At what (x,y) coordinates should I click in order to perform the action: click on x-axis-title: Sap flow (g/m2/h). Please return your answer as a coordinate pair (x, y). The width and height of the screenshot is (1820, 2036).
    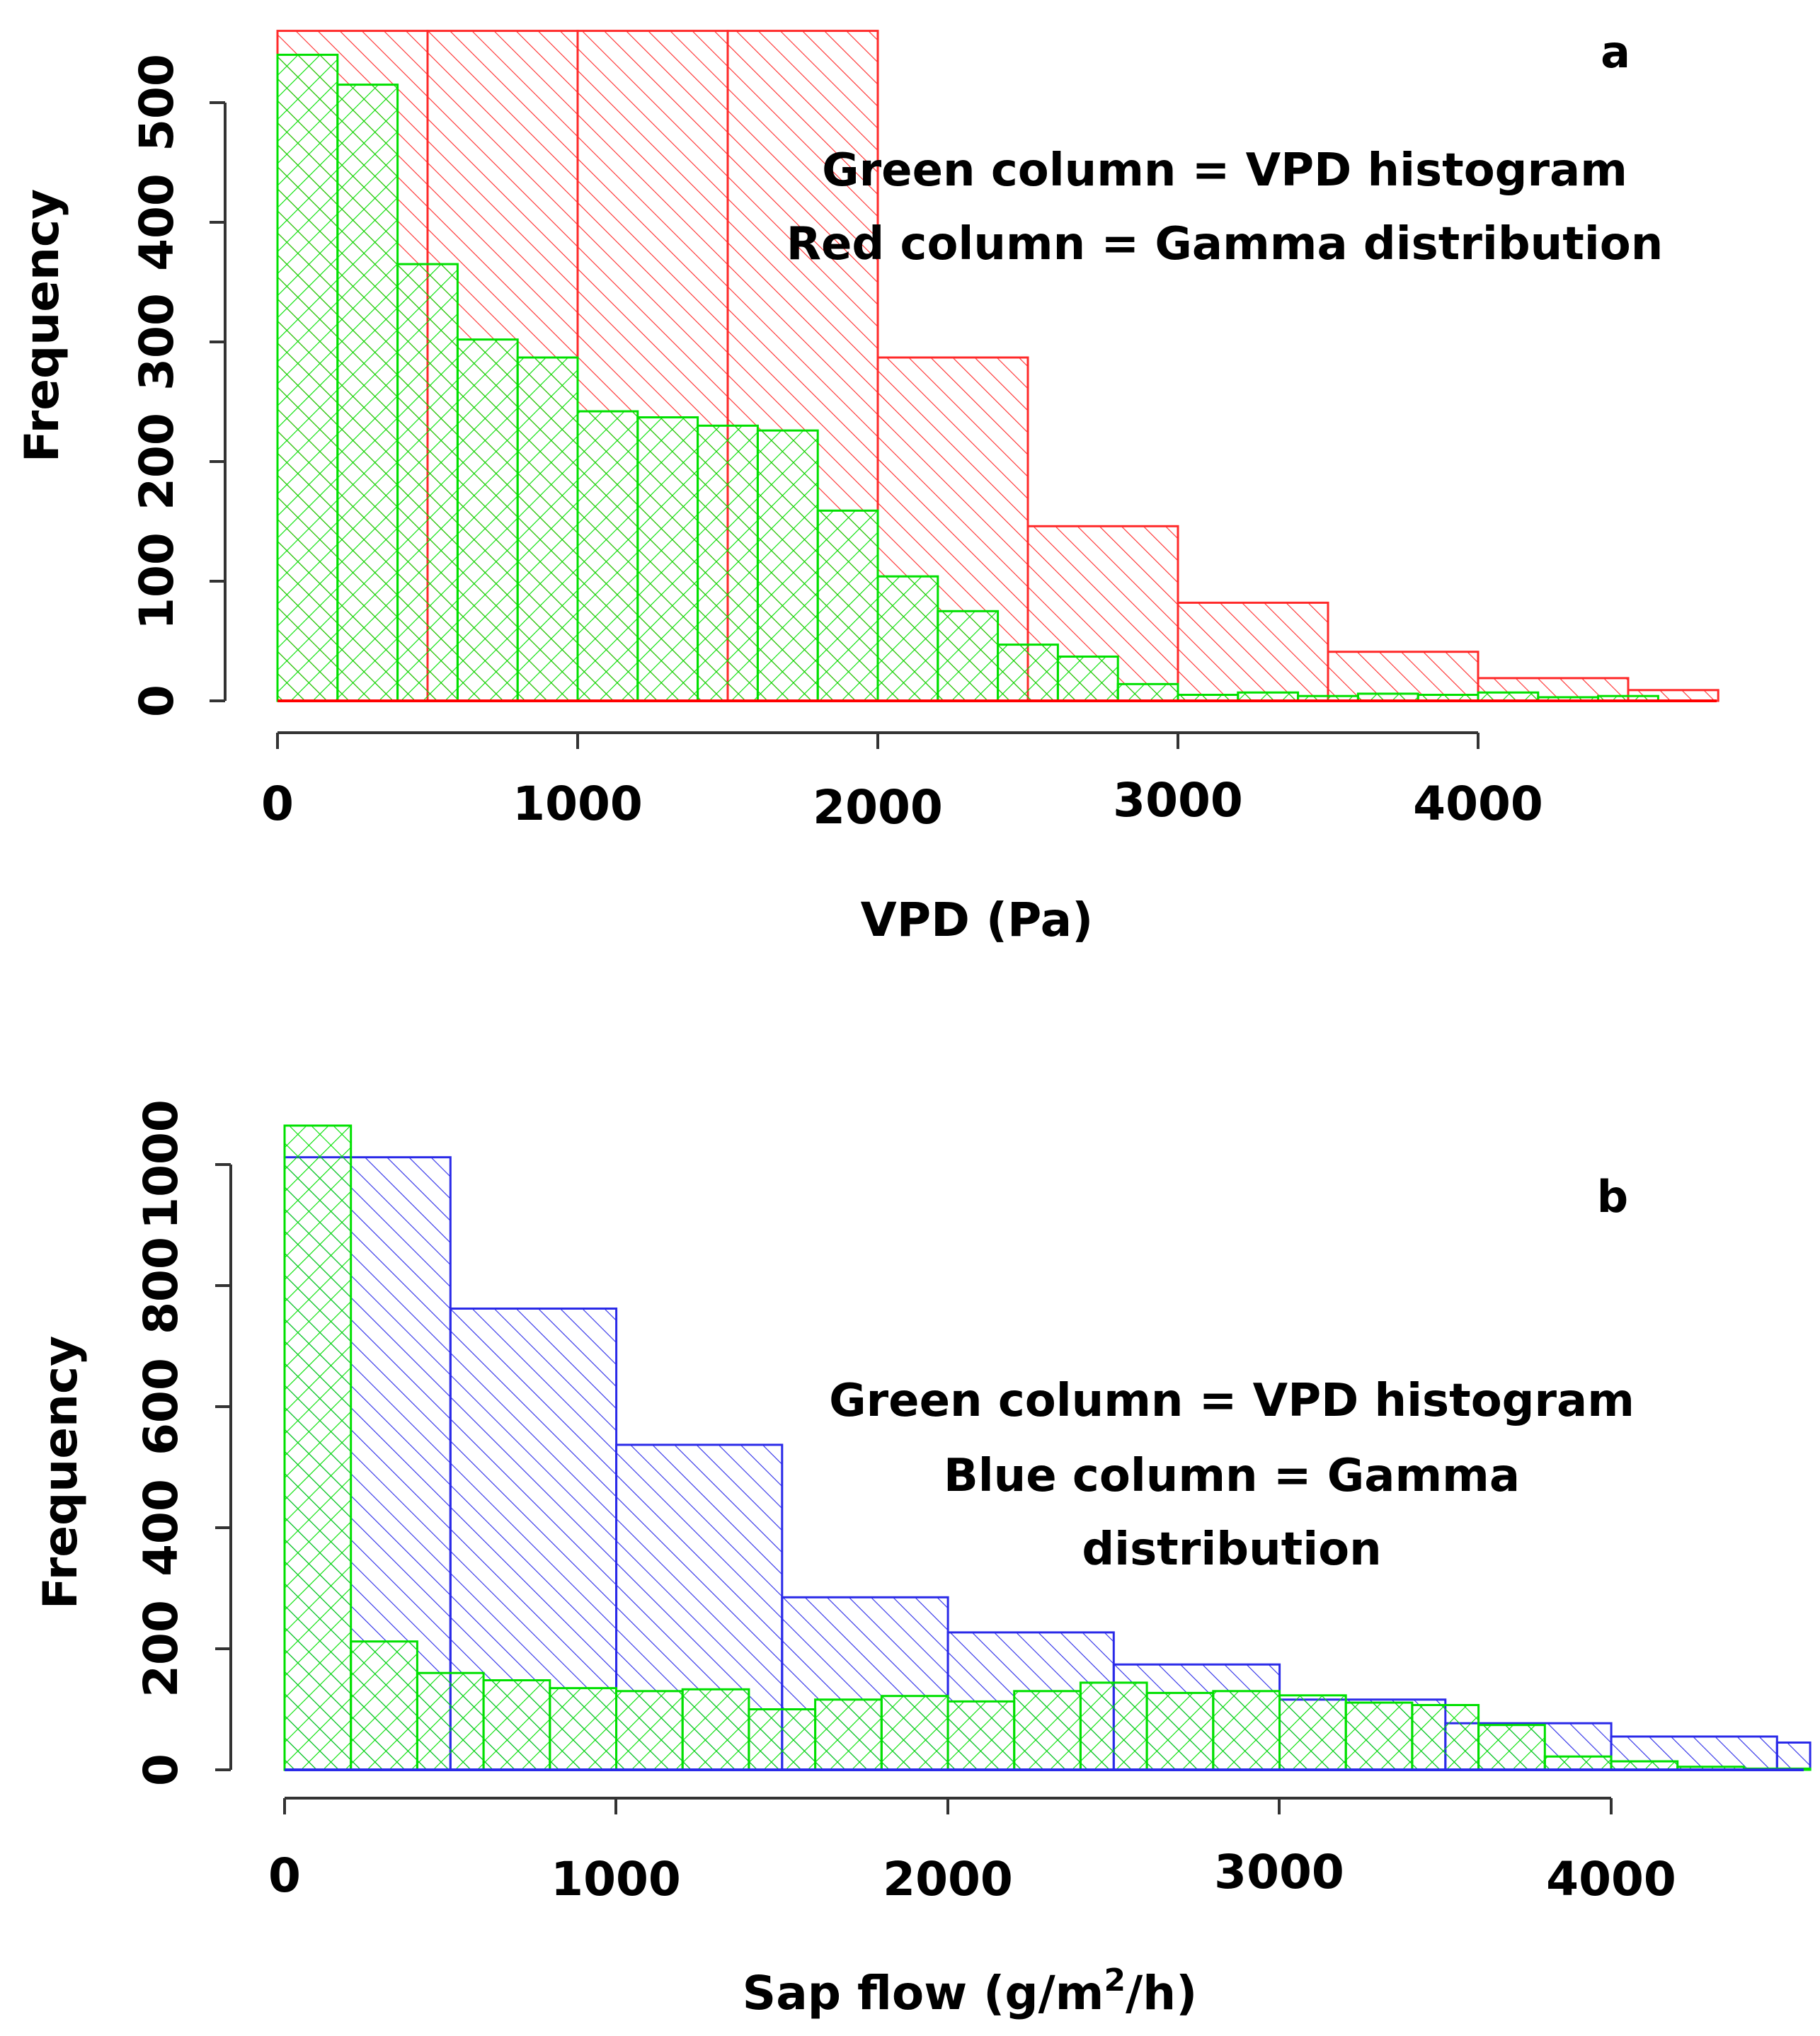
    Looking at the image, I should click on (970, 1991).